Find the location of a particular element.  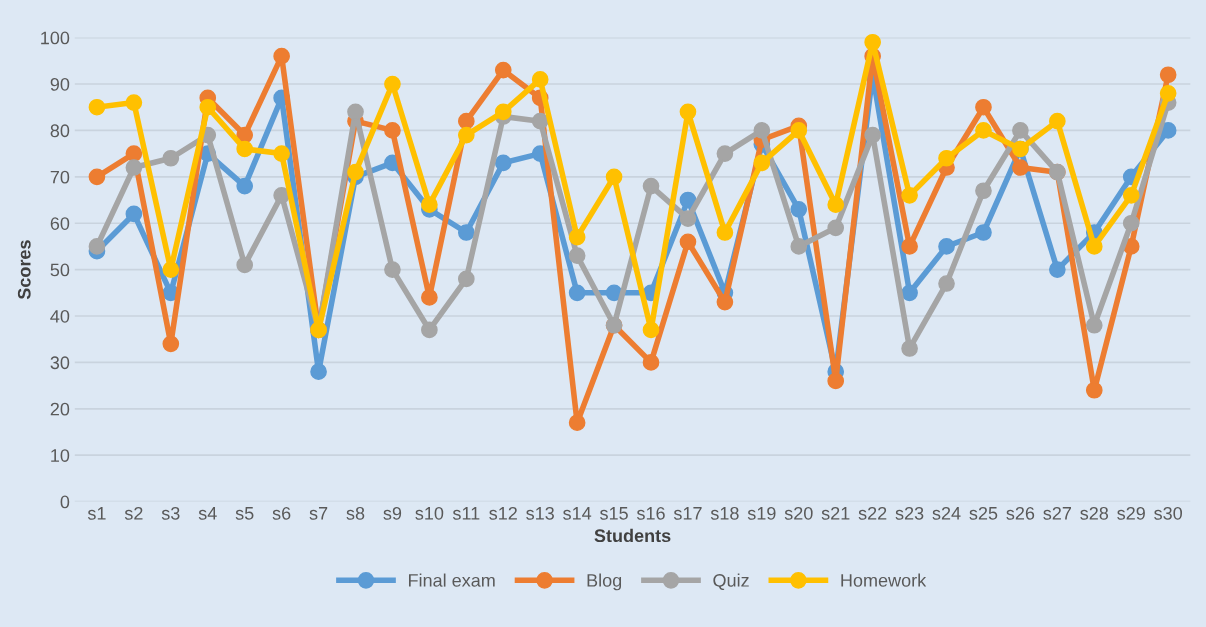

y-tick-label: 80 is located at coordinates (60, 131).